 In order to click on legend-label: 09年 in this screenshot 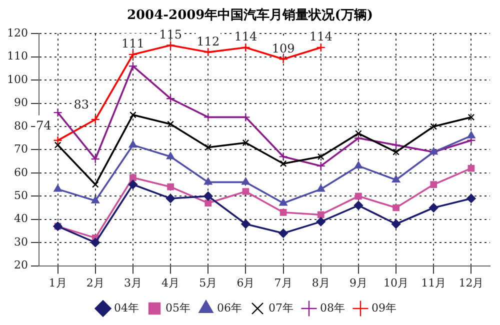, I will do `click(383, 307)`.